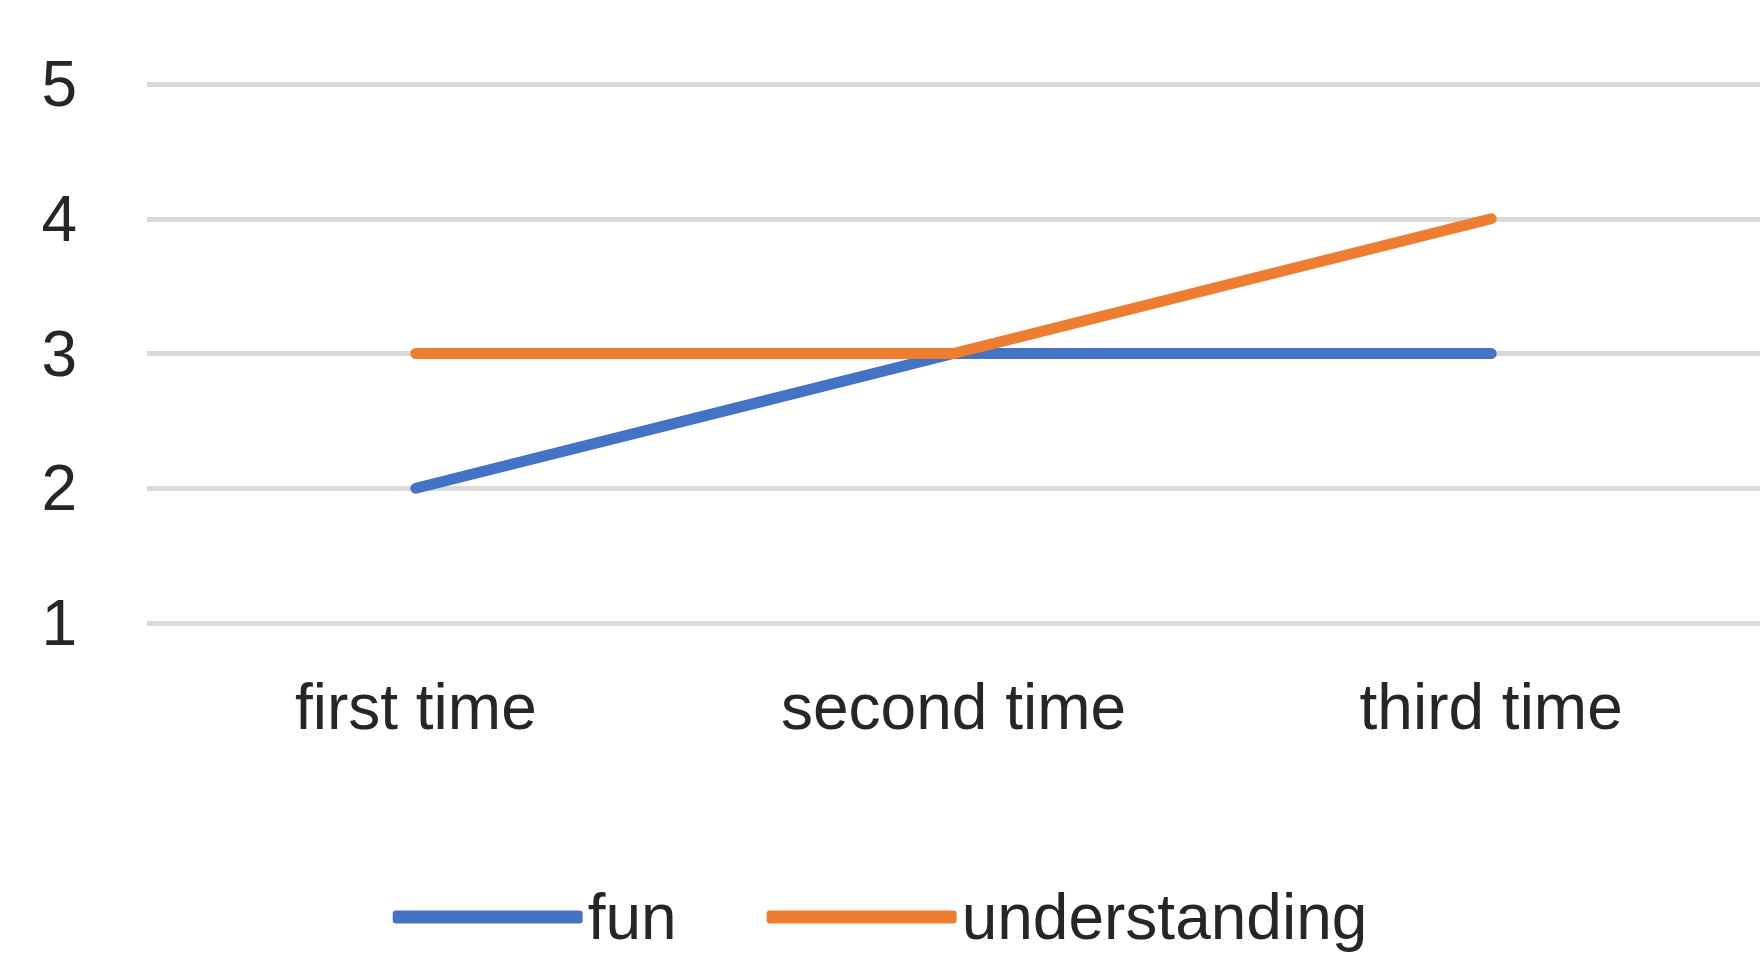 Image resolution: width=1760 pixels, height=964 pixels. Describe the element at coordinates (59, 623) in the screenshot. I see `y-tick-label: 1` at that location.